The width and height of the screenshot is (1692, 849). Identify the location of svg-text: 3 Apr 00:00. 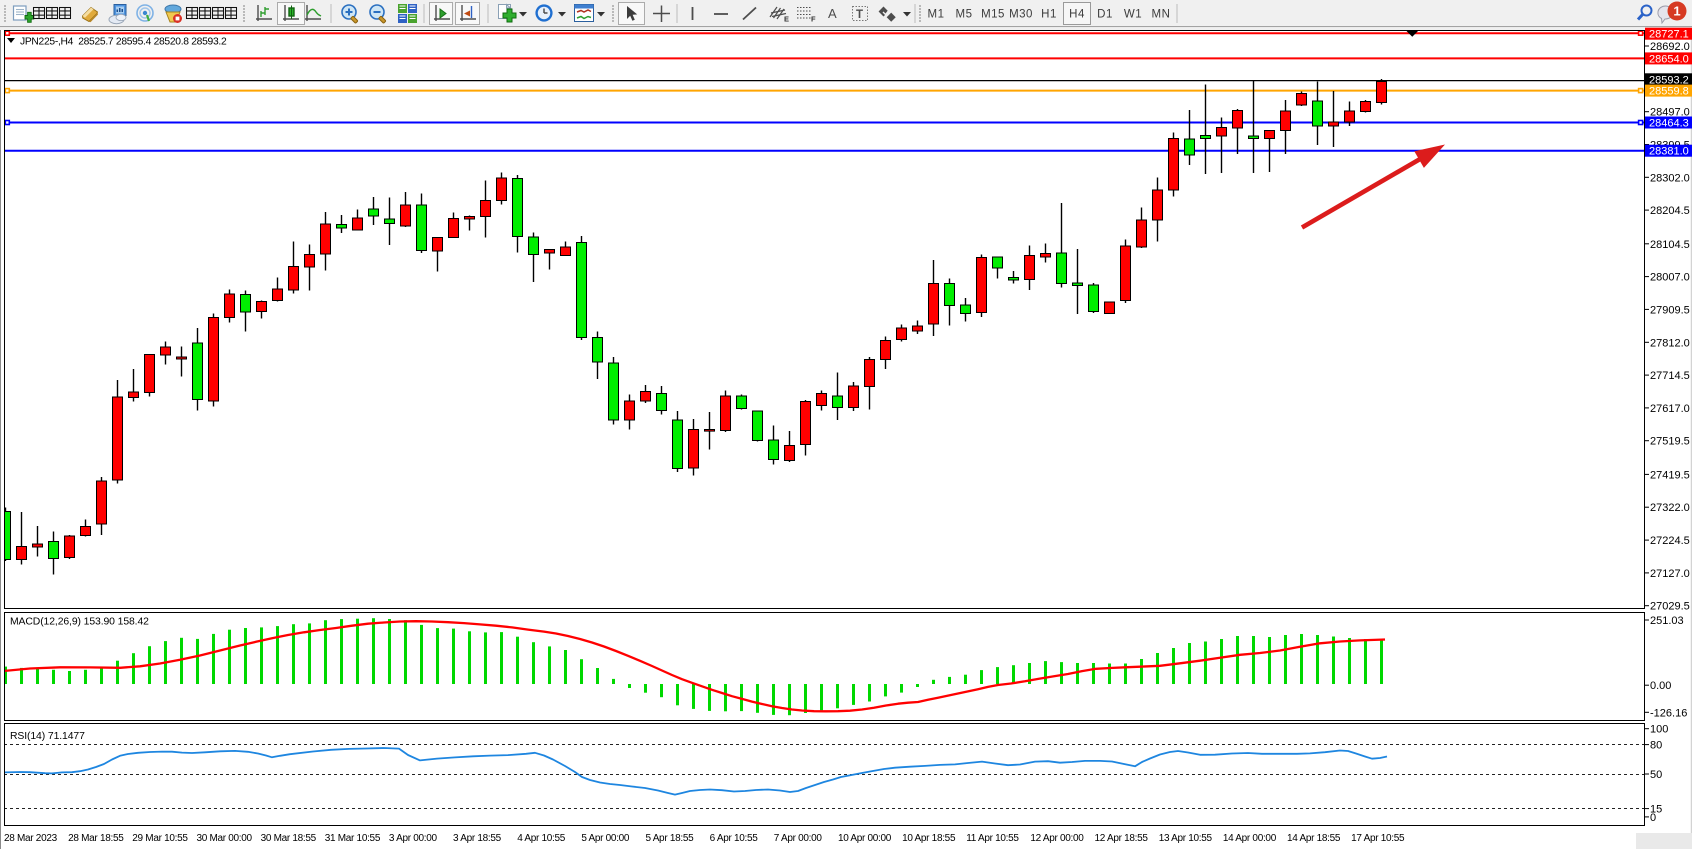
(413, 838).